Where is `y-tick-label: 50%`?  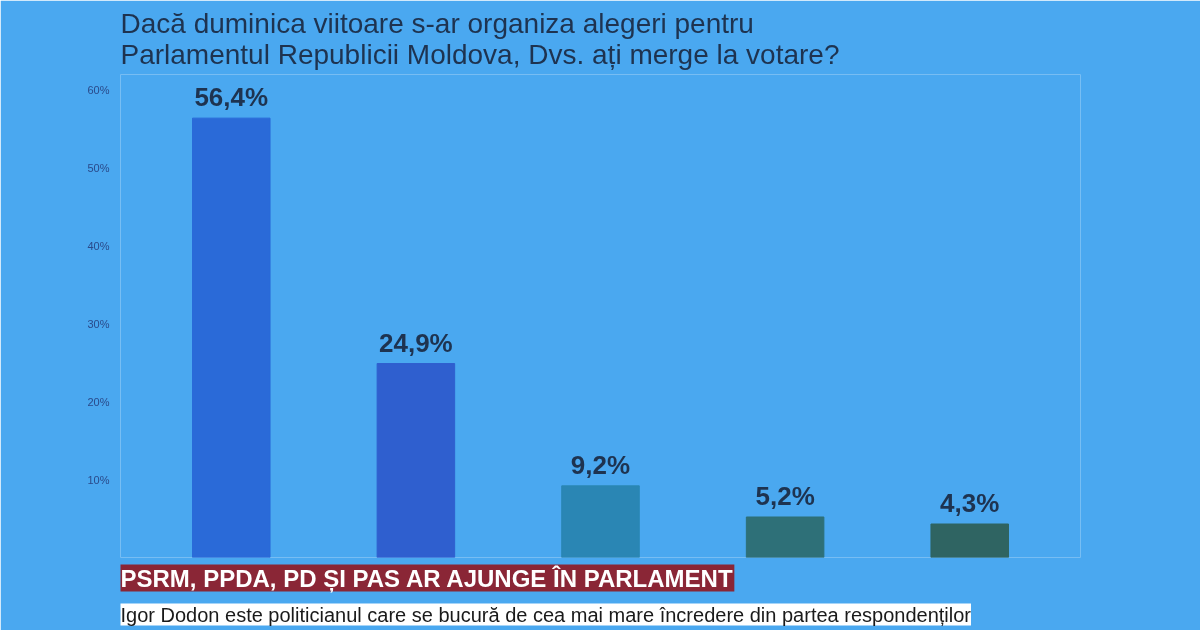 y-tick-label: 50% is located at coordinates (98, 167).